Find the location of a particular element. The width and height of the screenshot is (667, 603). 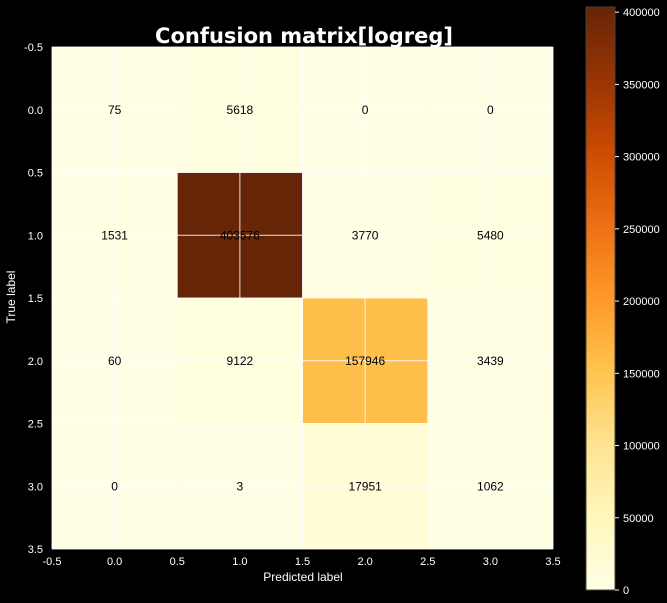

colorbar-tick-label-2: 100000 is located at coordinates (641, 447).